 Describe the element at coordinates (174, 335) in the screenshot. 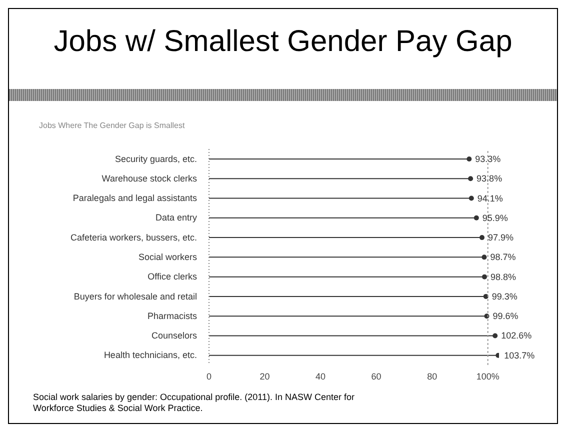

I see `y-tick-label: Counselors` at that location.